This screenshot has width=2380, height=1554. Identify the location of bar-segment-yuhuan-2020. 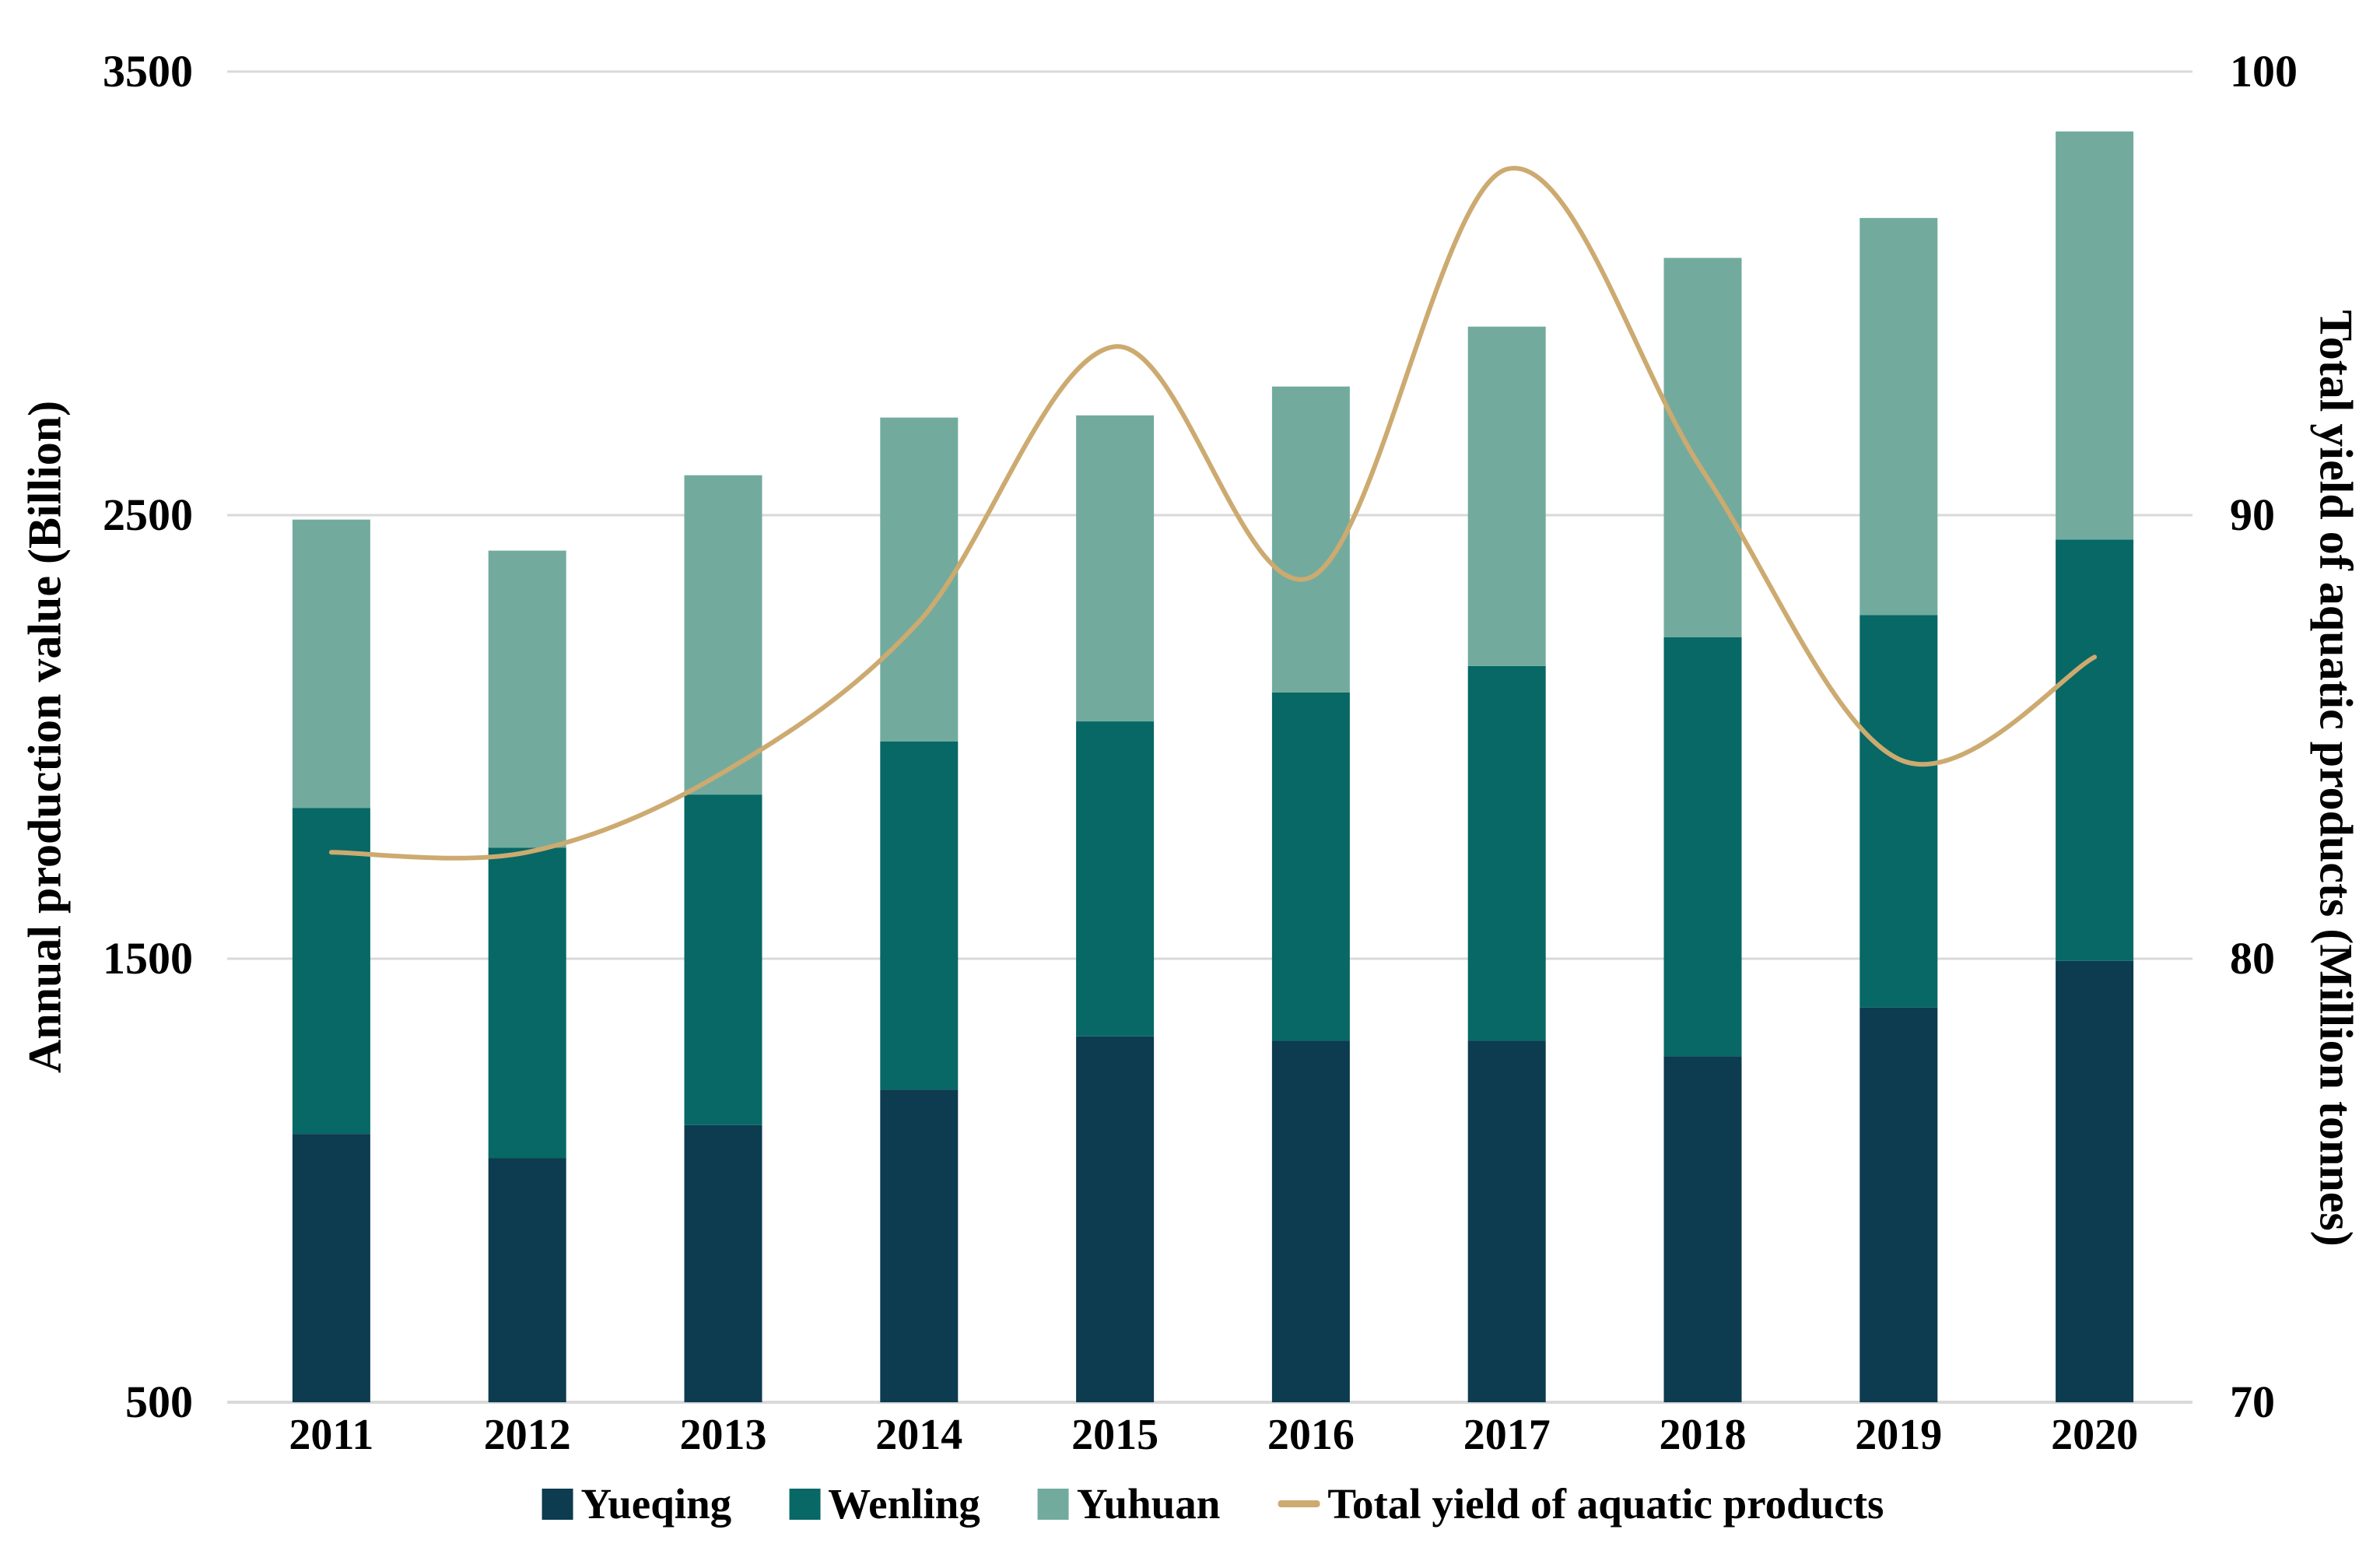
(2095, 335).